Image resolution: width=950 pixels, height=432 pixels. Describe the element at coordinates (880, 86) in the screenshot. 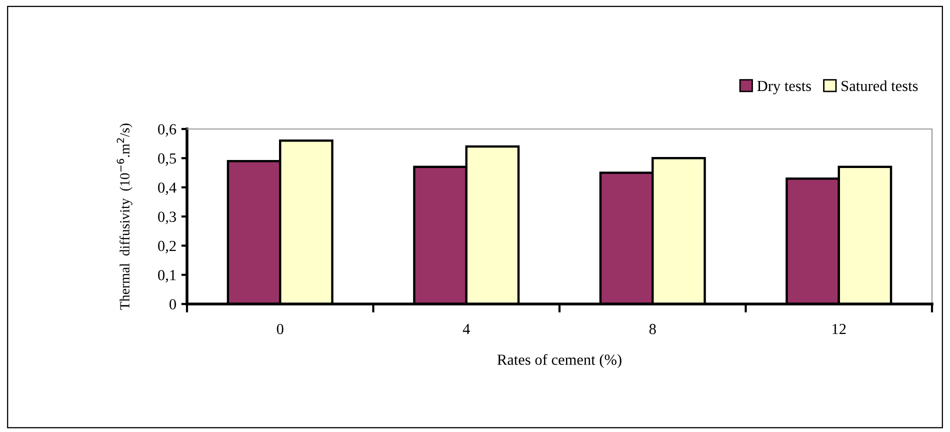

I see `legend-label: Satured tests` at that location.